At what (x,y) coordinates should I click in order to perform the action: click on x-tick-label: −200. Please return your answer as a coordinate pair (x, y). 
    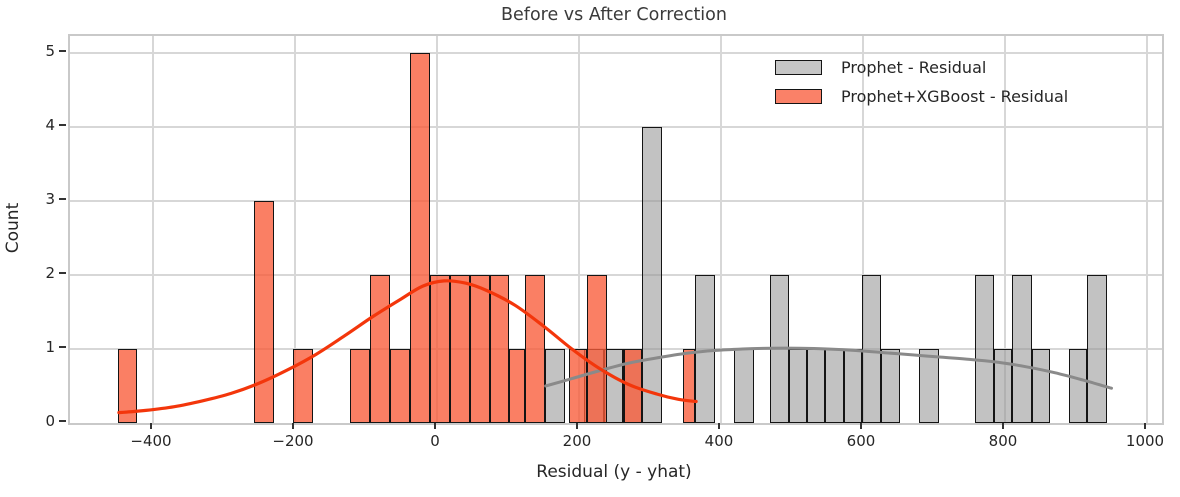
    Looking at the image, I should click on (293, 441).